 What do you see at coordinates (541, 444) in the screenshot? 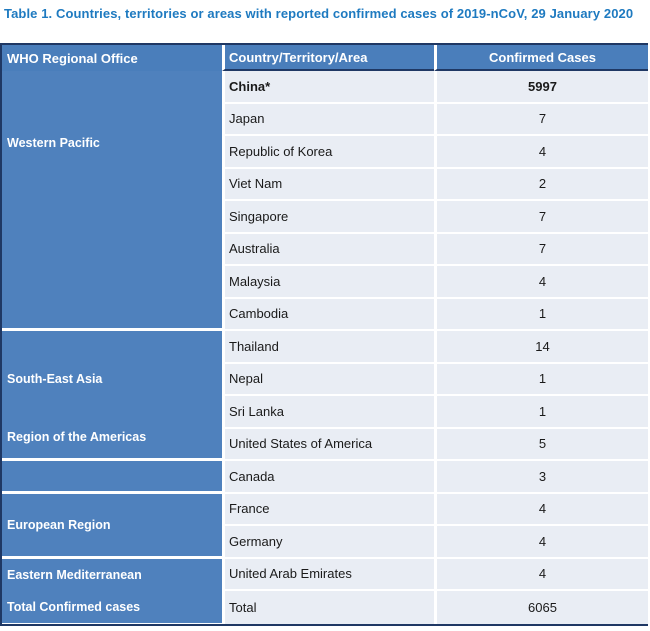
I see `cases-cell: 5` at bounding box center [541, 444].